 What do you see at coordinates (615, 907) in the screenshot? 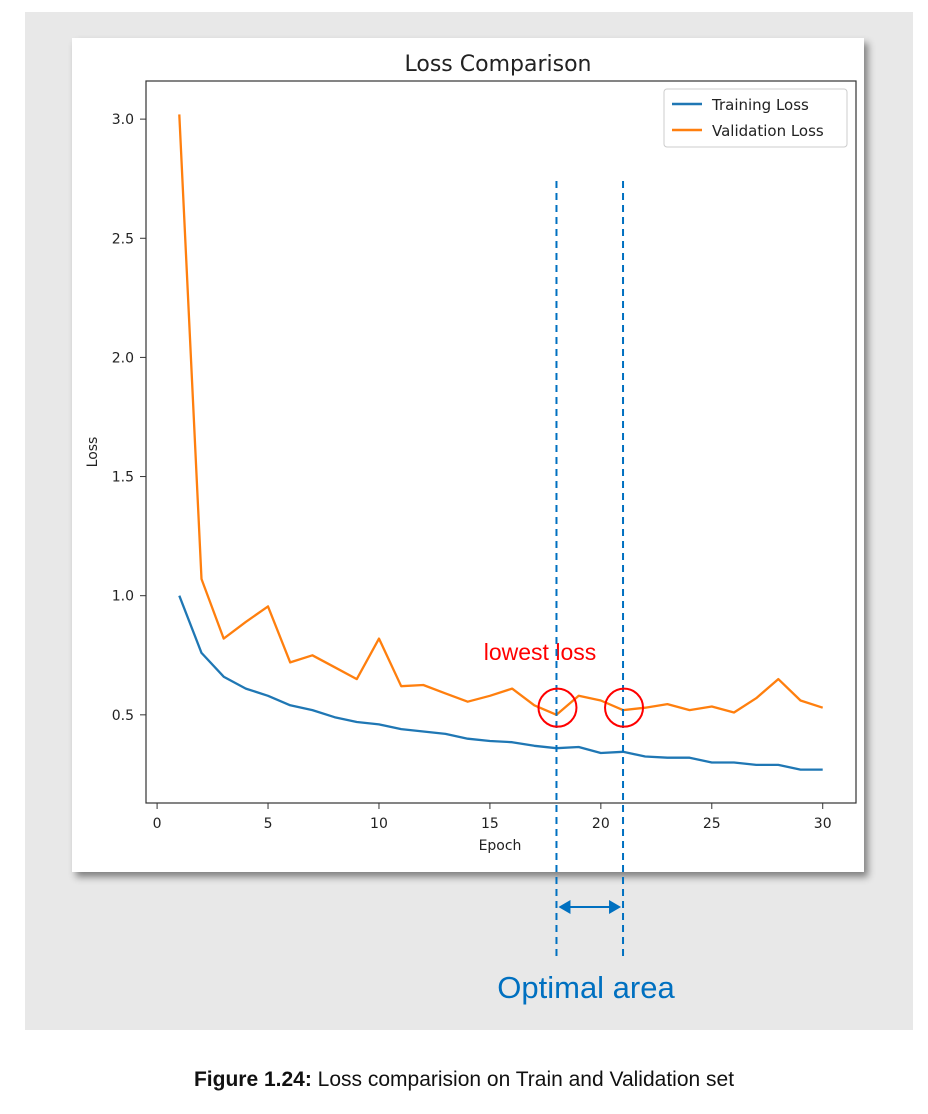
I see `arrow-head-right-icon` at bounding box center [615, 907].